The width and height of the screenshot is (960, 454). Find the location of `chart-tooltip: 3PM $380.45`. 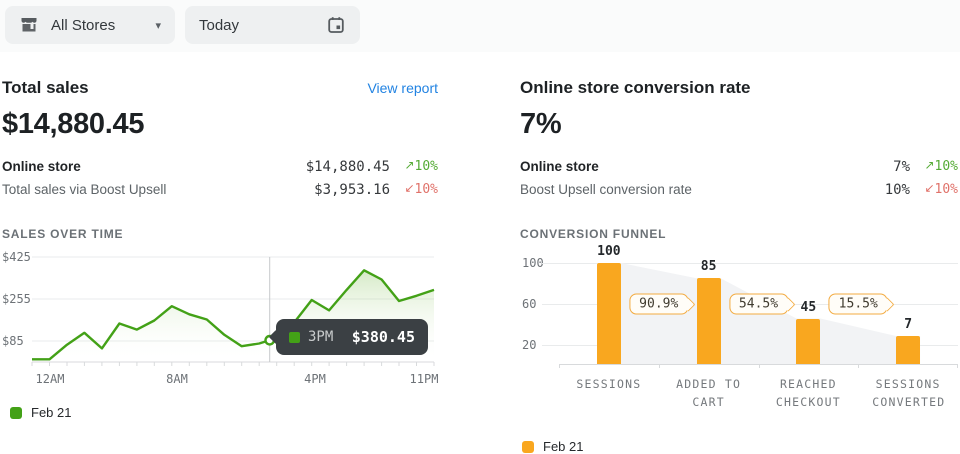

chart-tooltip: 3PM $380.45 is located at coordinates (352, 337).